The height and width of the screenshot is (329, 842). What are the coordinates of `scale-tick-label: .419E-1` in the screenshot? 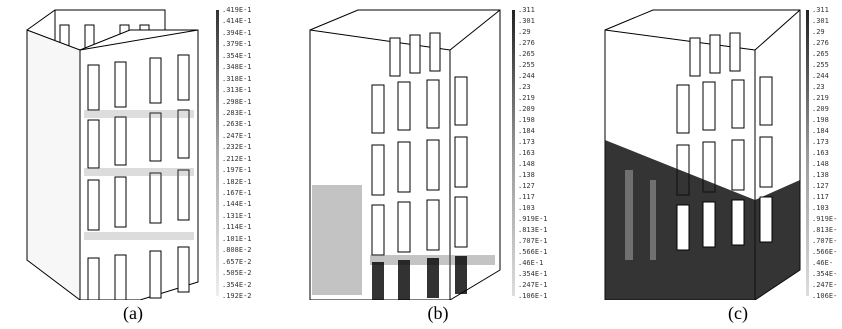 It's located at (237, 10).